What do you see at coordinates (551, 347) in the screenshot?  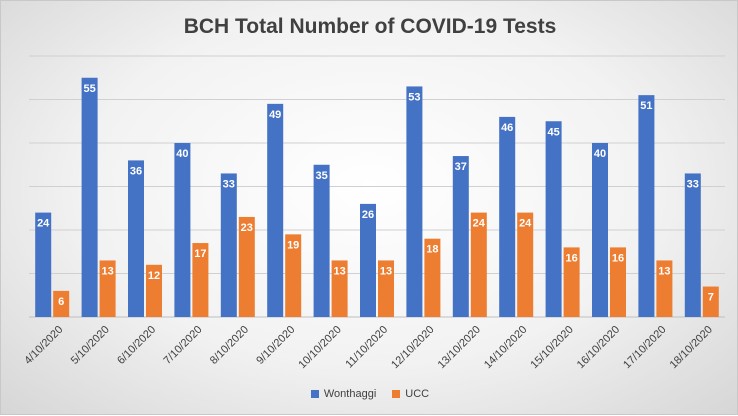 I see `x-tick-label: 15/10/2020` at bounding box center [551, 347].